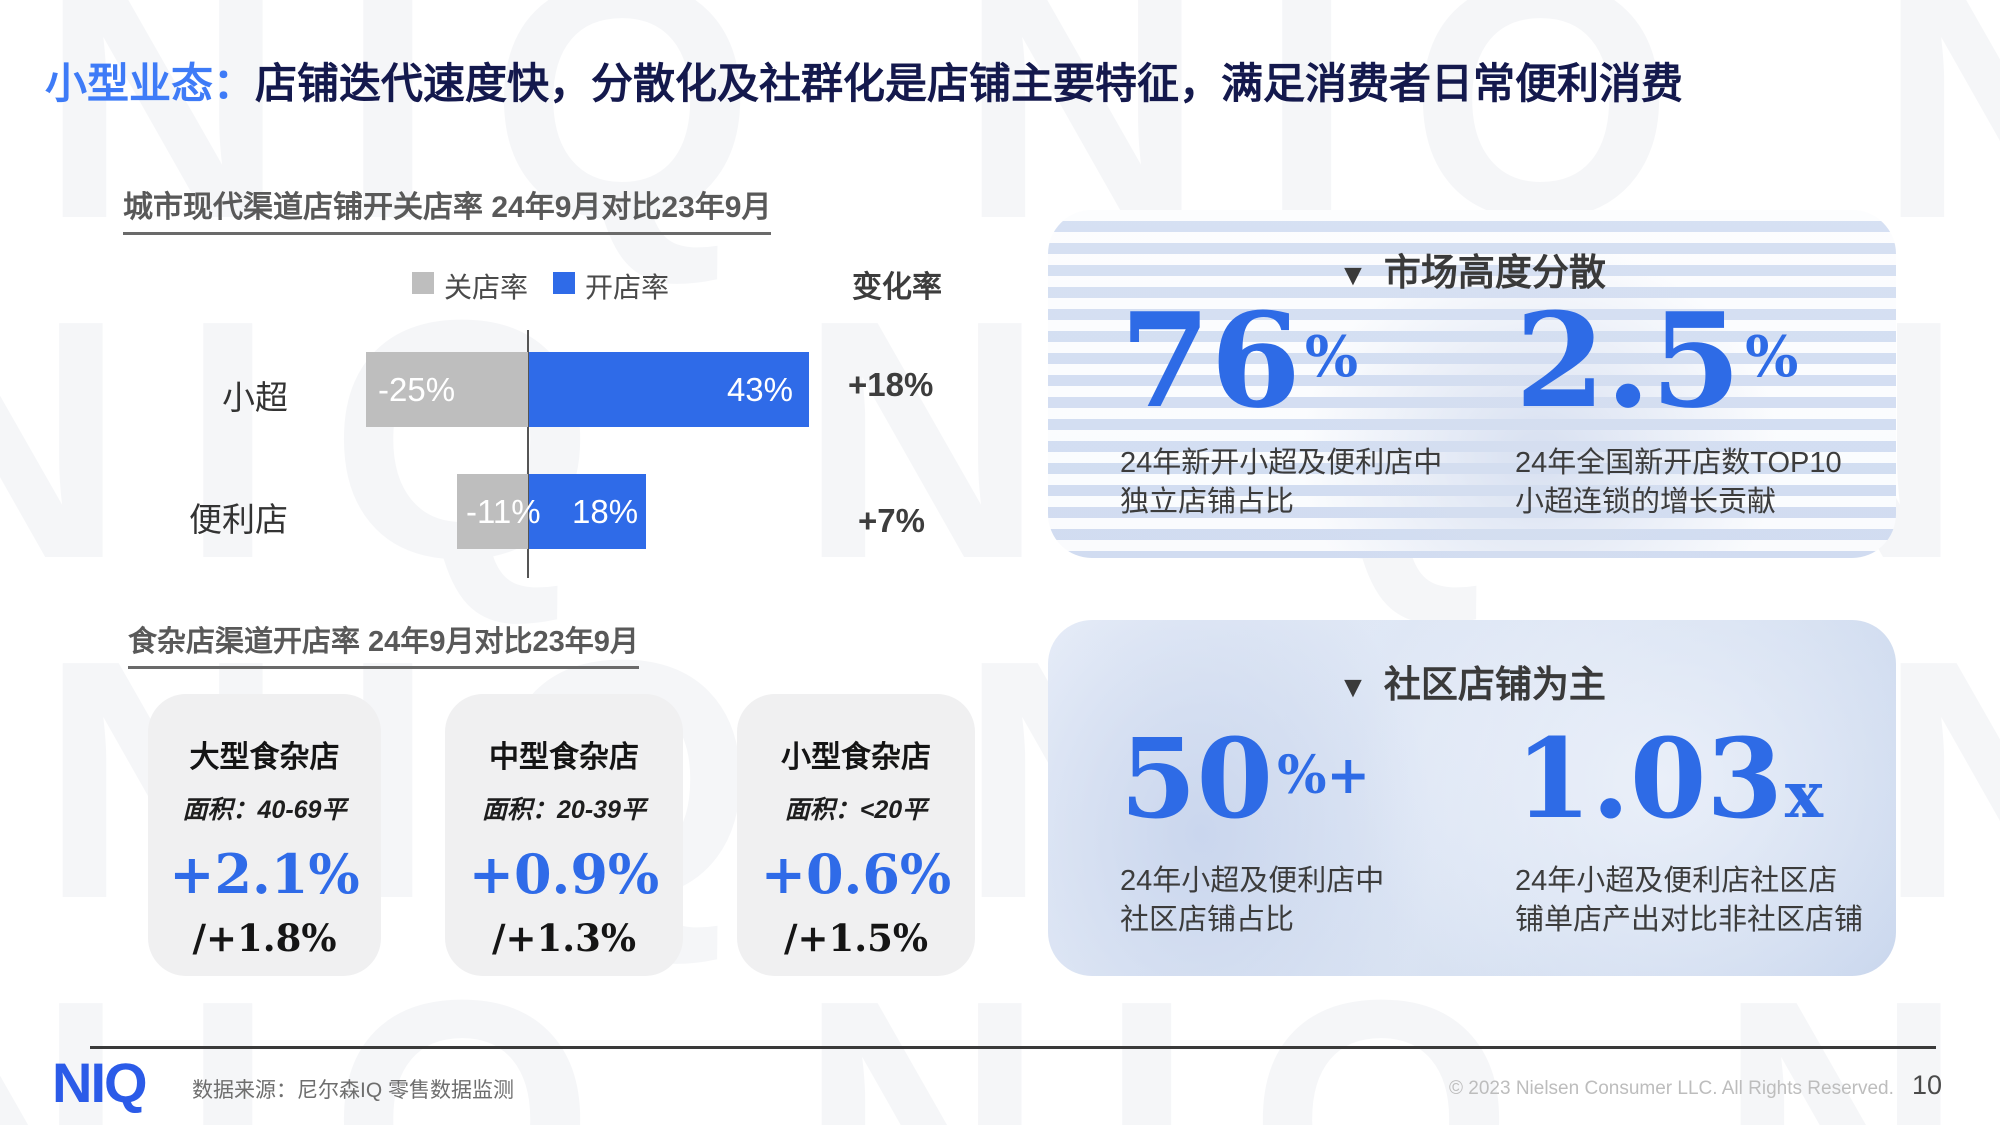 The height and width of the screenshot is (1125, 2000). I want to click on page-title-highlight: 小型业态：, so click(150, 84).